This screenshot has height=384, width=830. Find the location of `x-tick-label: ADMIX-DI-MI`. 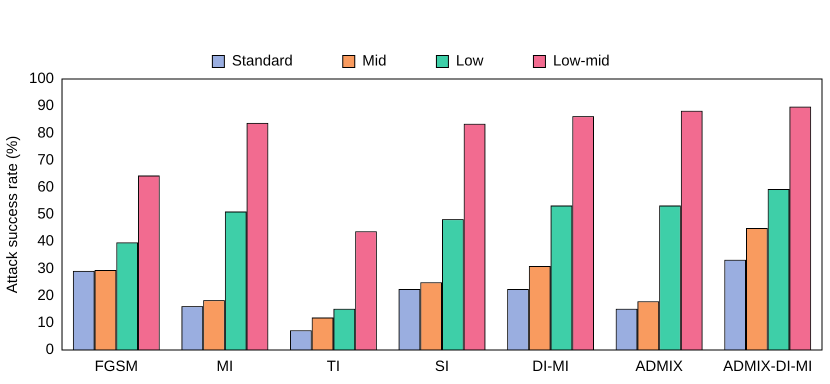

x-tick-label: ADMIX-DI-MI is located at coordinates (767, 367).